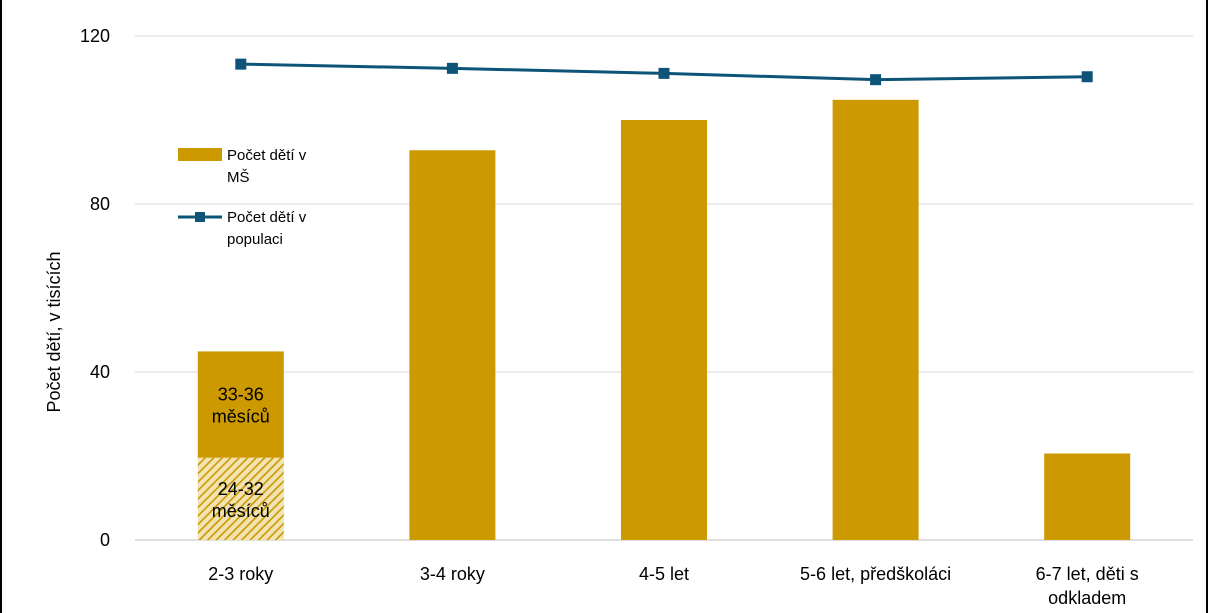 This screenshot has height=613, width=1209. I want to click on bar-segment-label: 33-36 měsíců, so click(241, 406).